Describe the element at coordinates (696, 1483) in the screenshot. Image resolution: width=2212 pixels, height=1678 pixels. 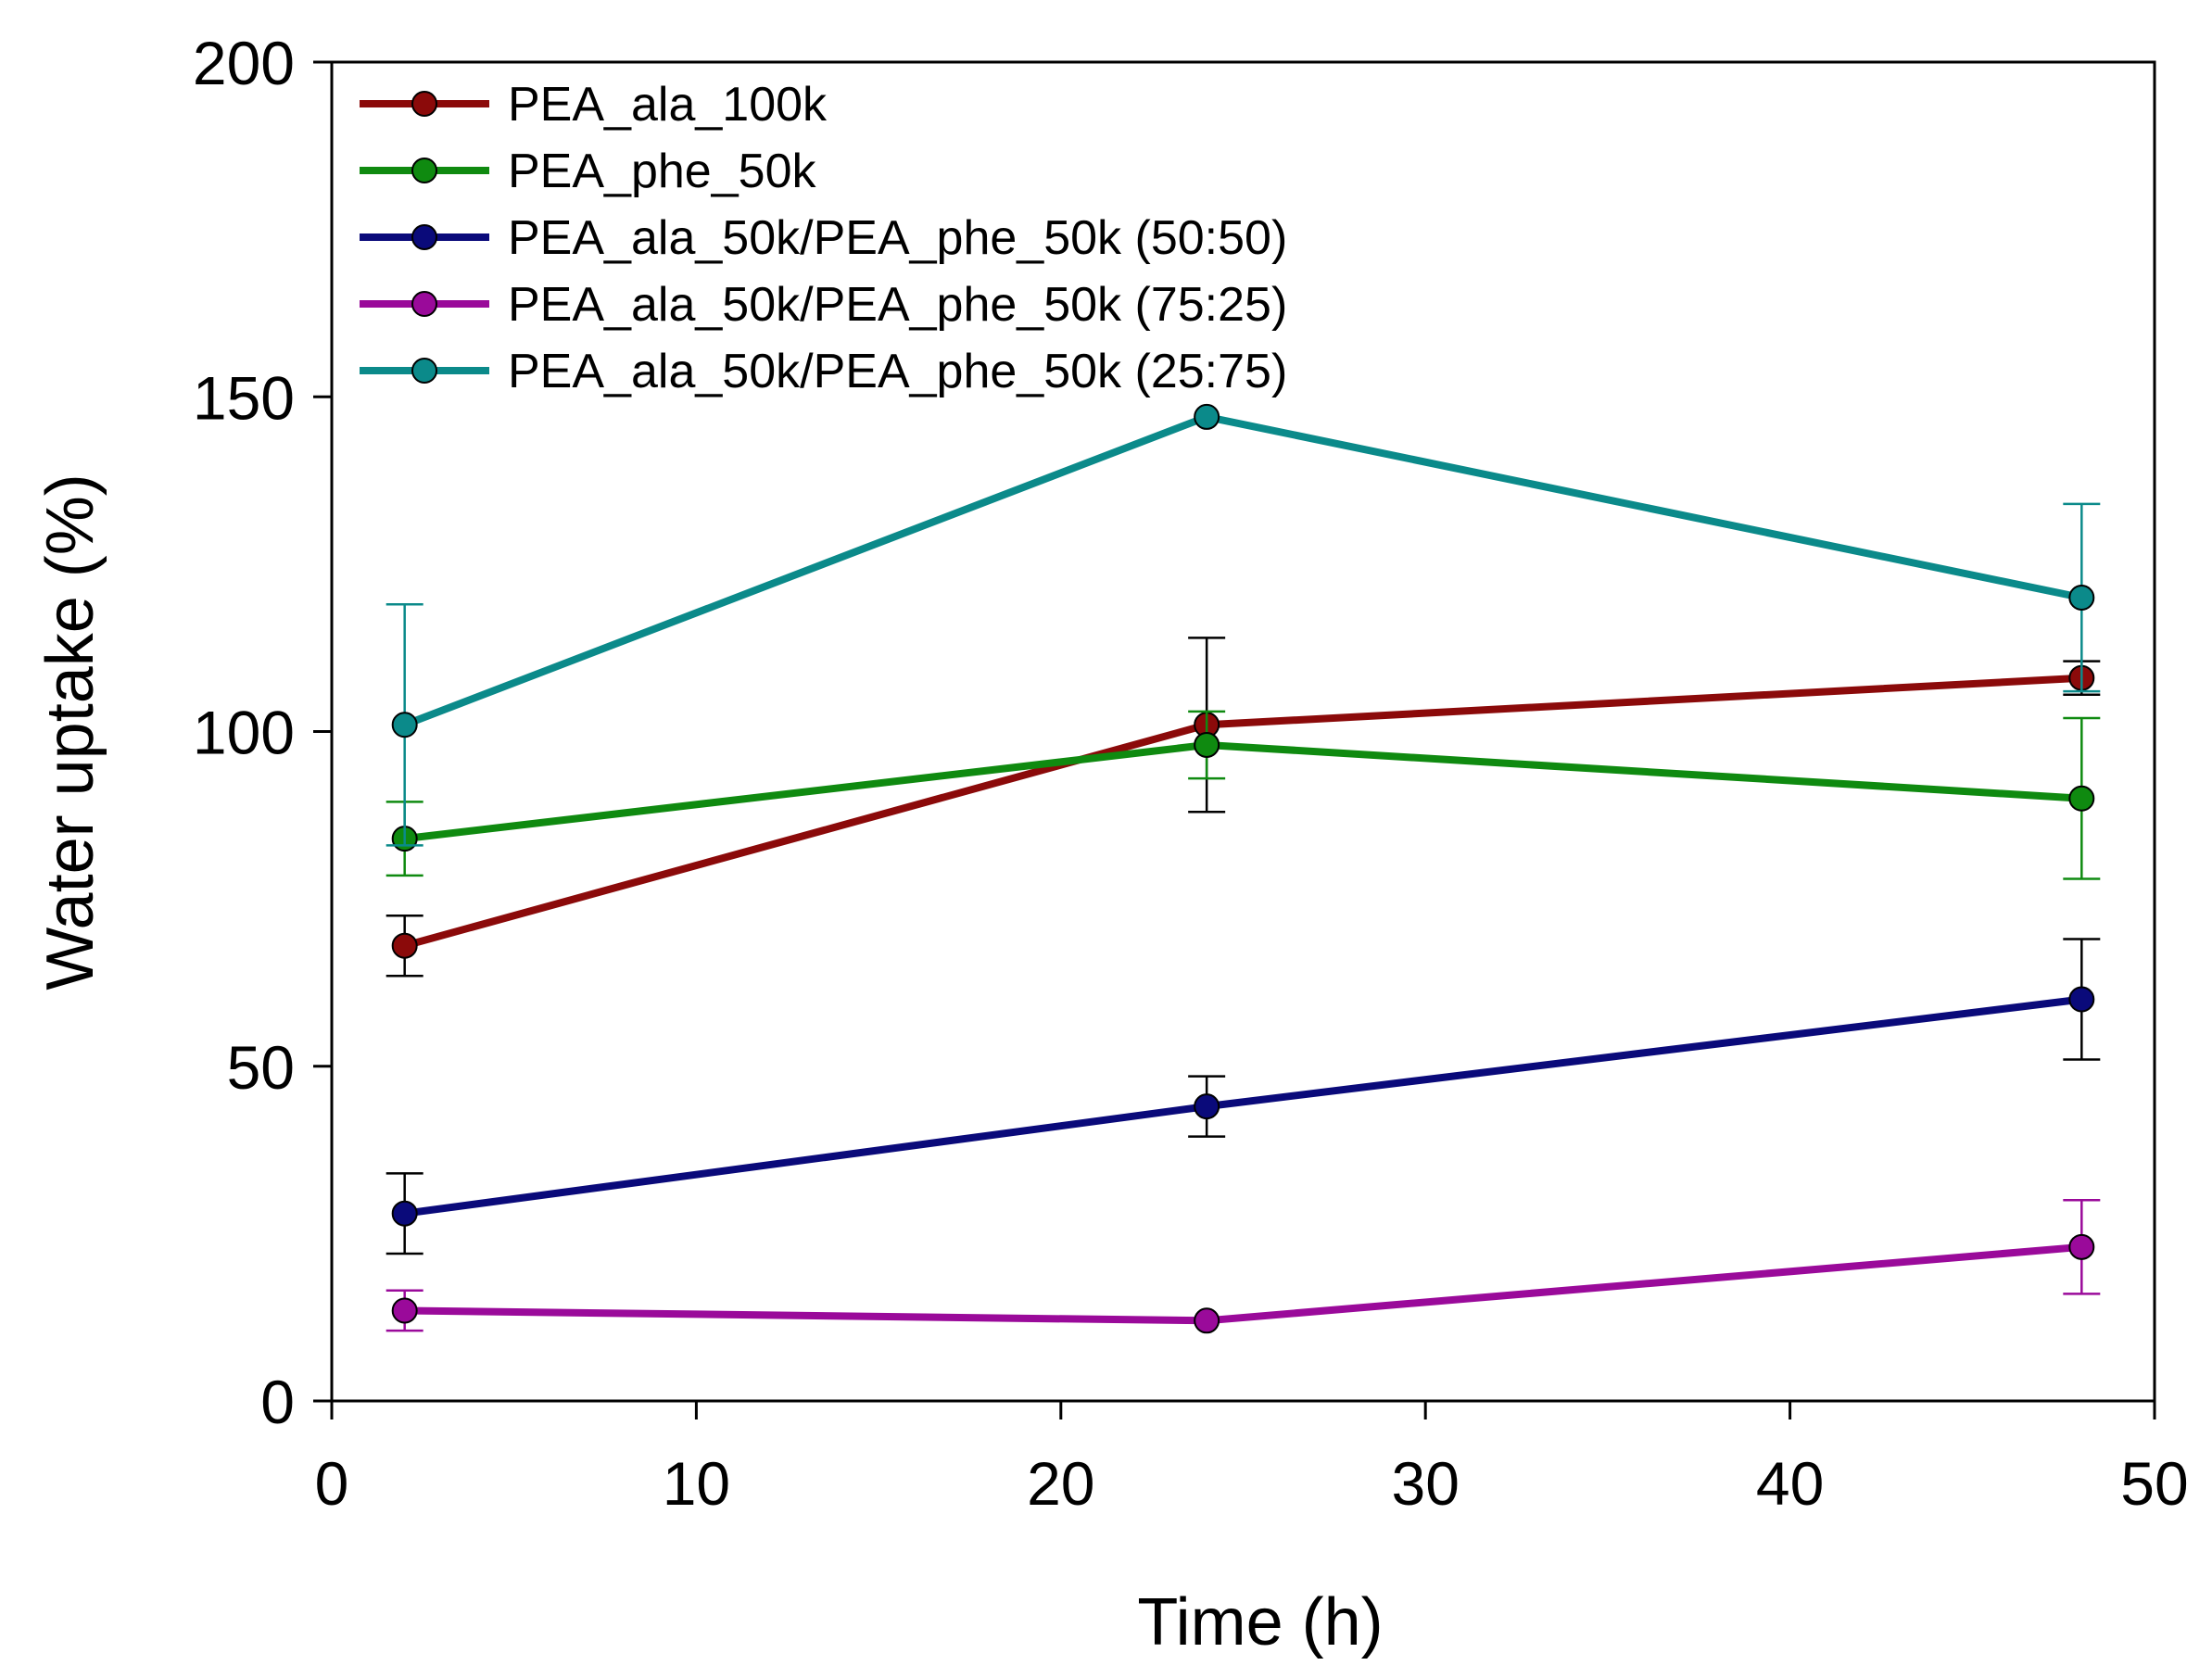
I see `x-tick-label: 10` at that location.